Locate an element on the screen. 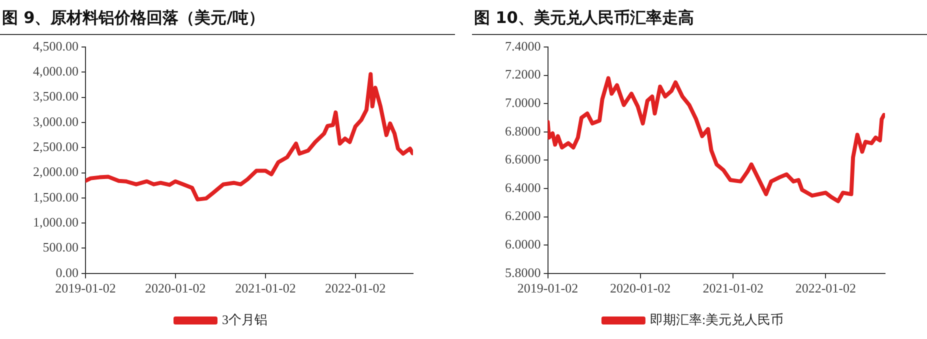 The width and height of the screenshot is (927, 339). y-tick-label: 7.4000 is located at coordinates (523, 46).